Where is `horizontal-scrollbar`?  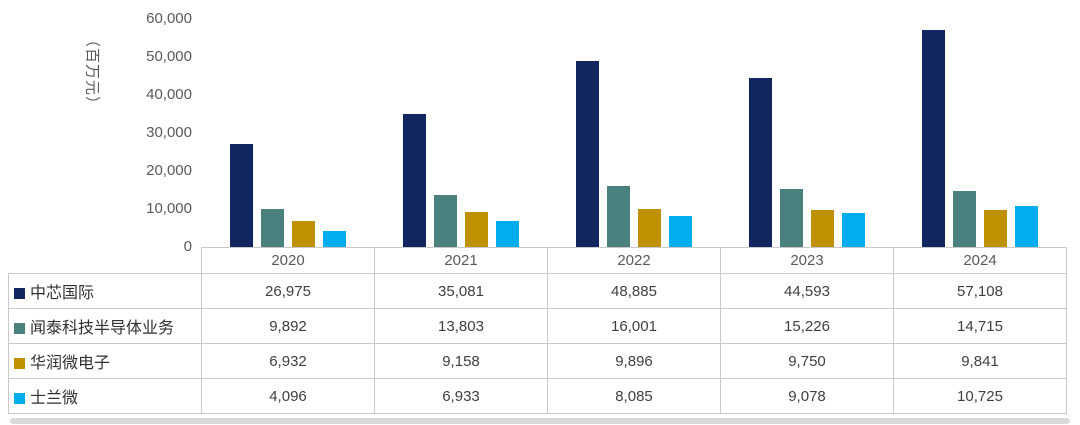 horizontal-scrollbar is located at coordinates (540, 421).